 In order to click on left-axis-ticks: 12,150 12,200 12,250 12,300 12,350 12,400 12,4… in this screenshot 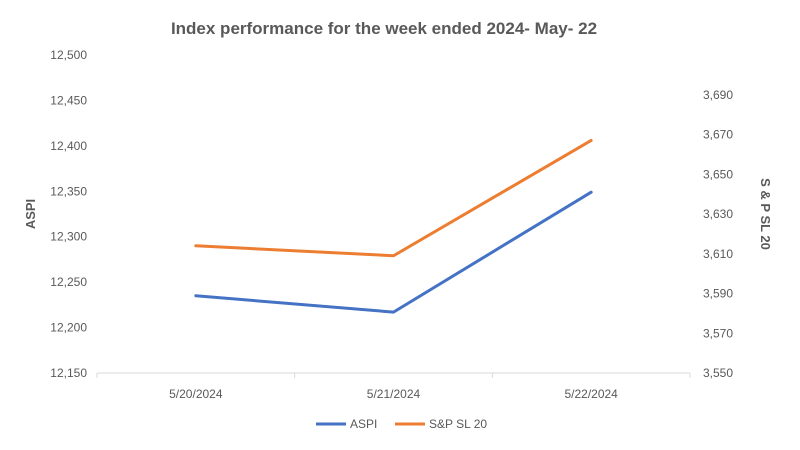, I will do `click(68, 214)`.